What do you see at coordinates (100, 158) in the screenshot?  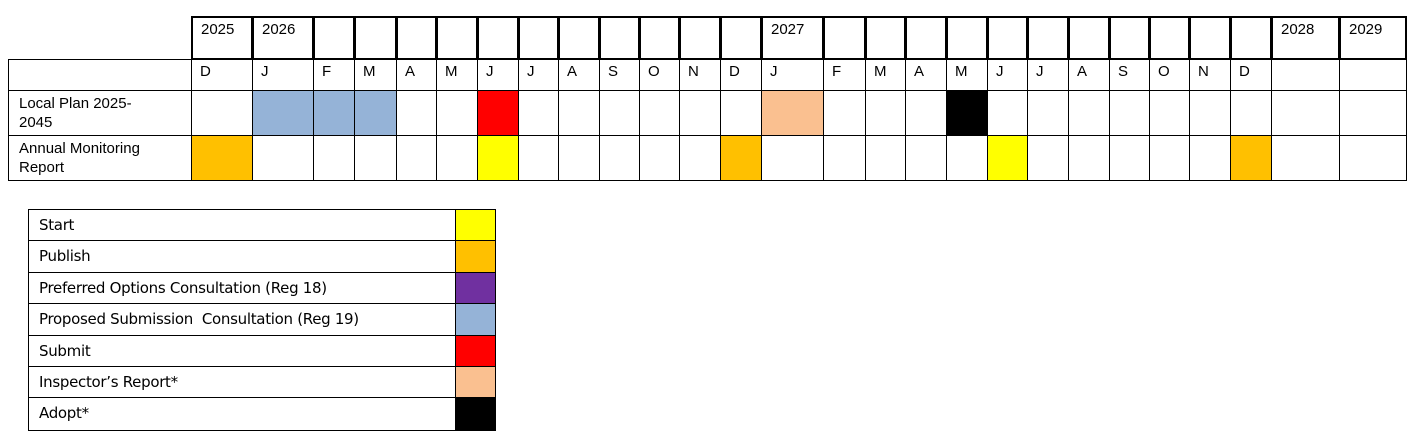 I see `row-label: Annual Monitoring Report` at bounding box center [100, 158].